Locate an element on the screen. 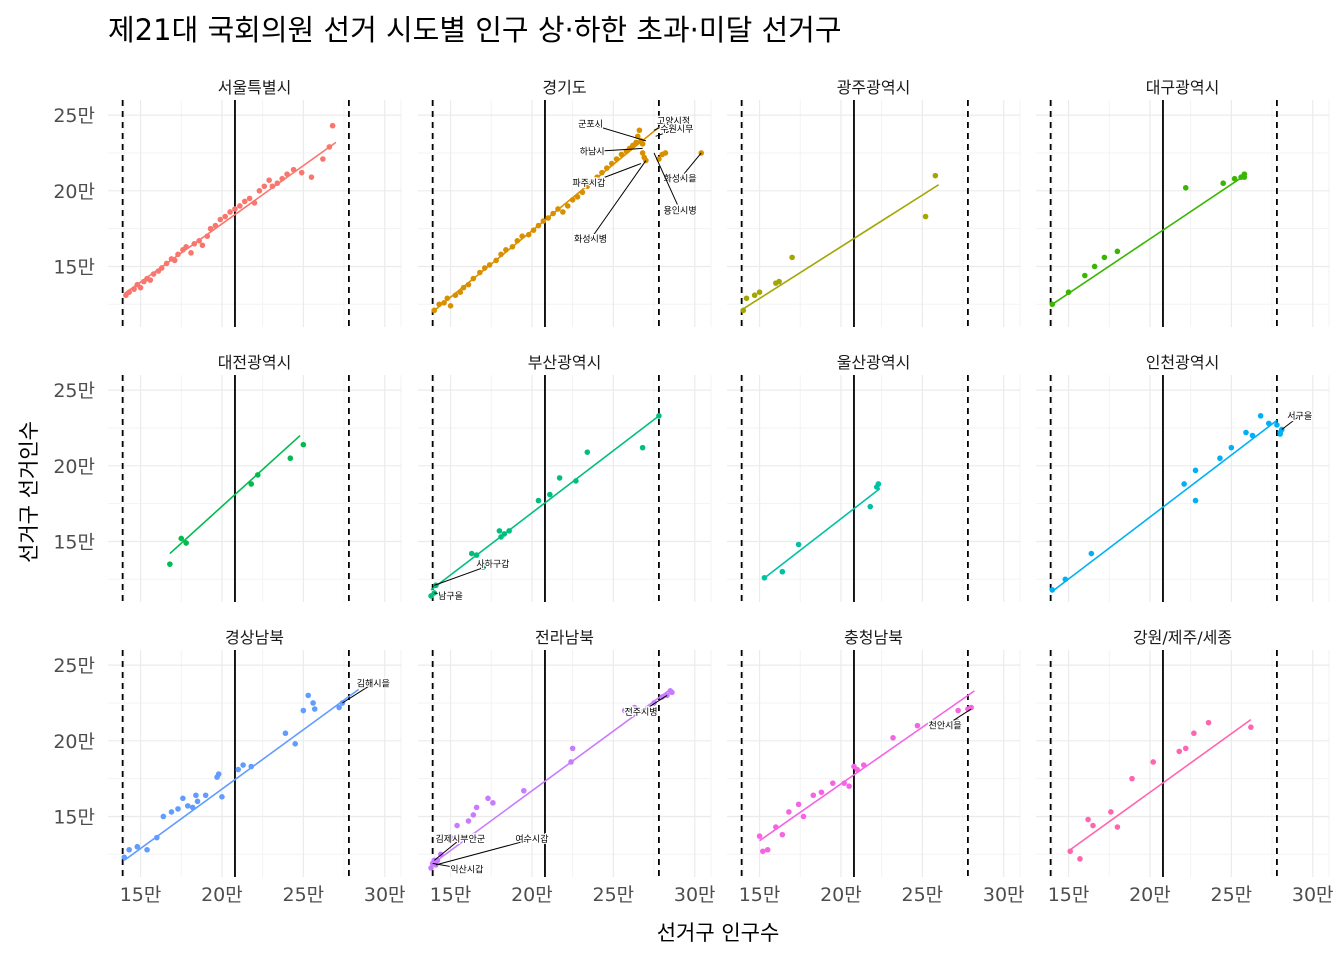 This screenshot has width=1344, height=964. x-tick-label: 15만 is located at coordinates (760, 895).